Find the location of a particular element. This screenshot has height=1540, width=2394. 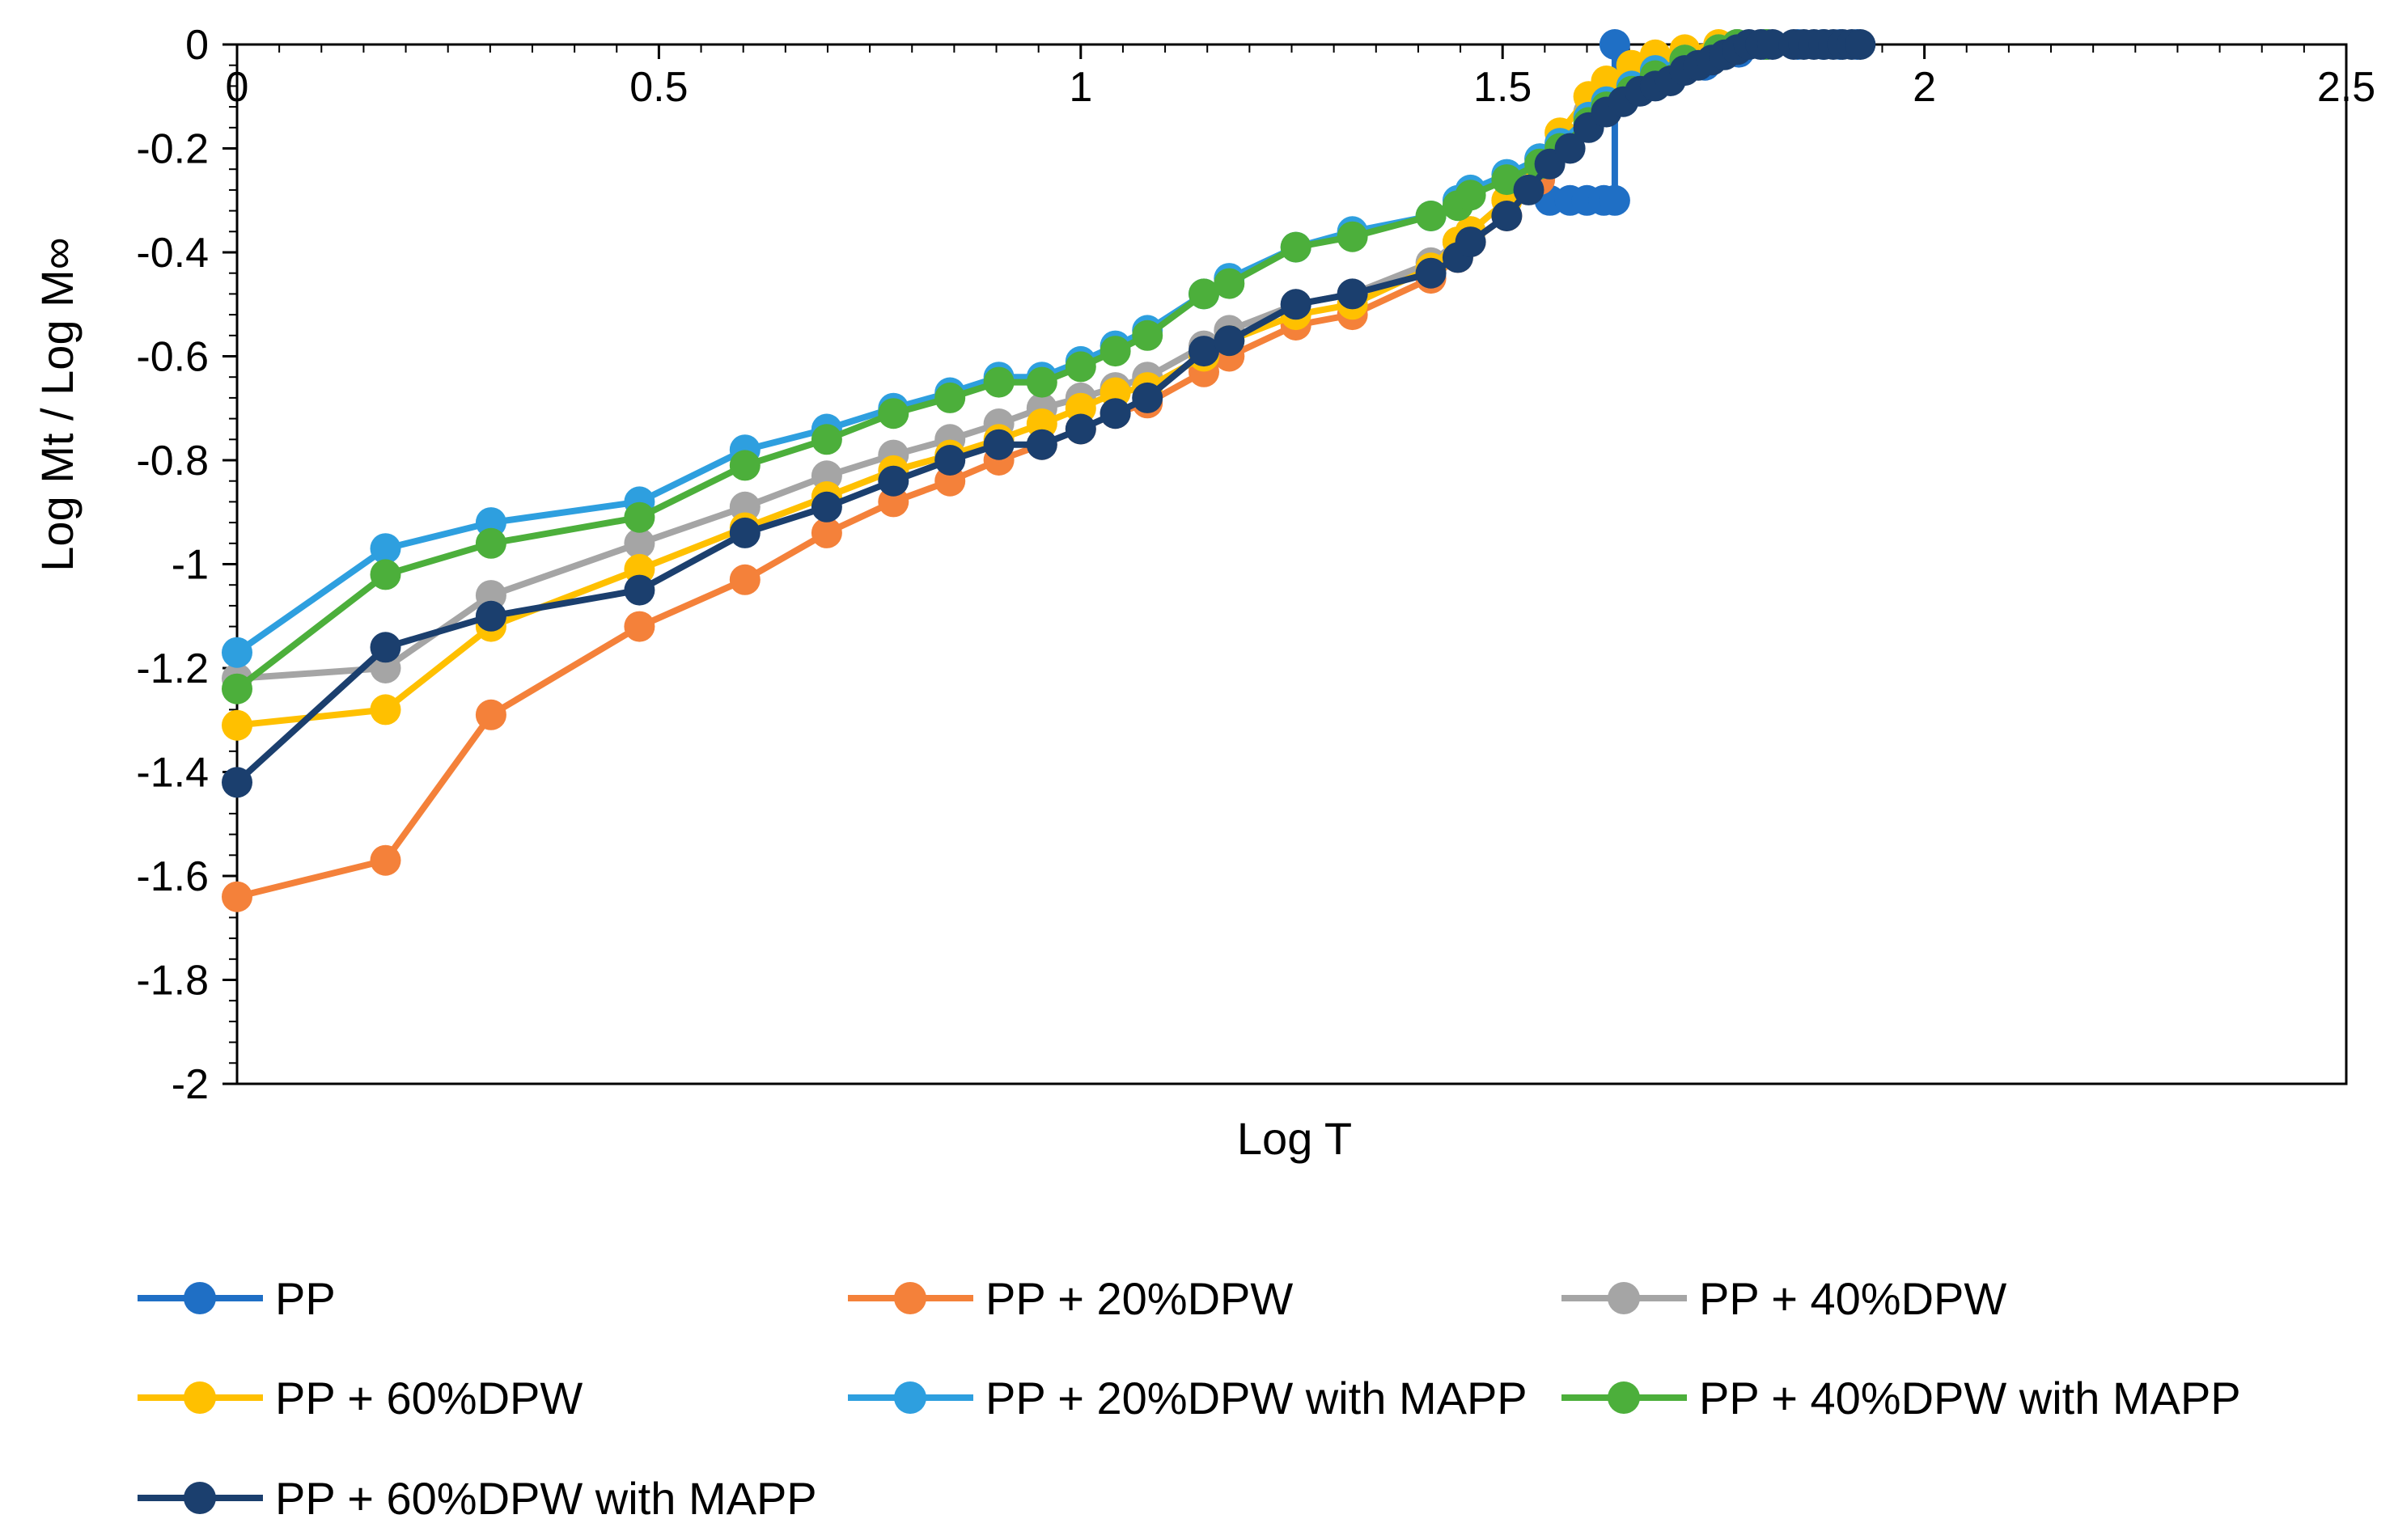

y-tick-label: -1.8 is located at coordinates (172, 981).